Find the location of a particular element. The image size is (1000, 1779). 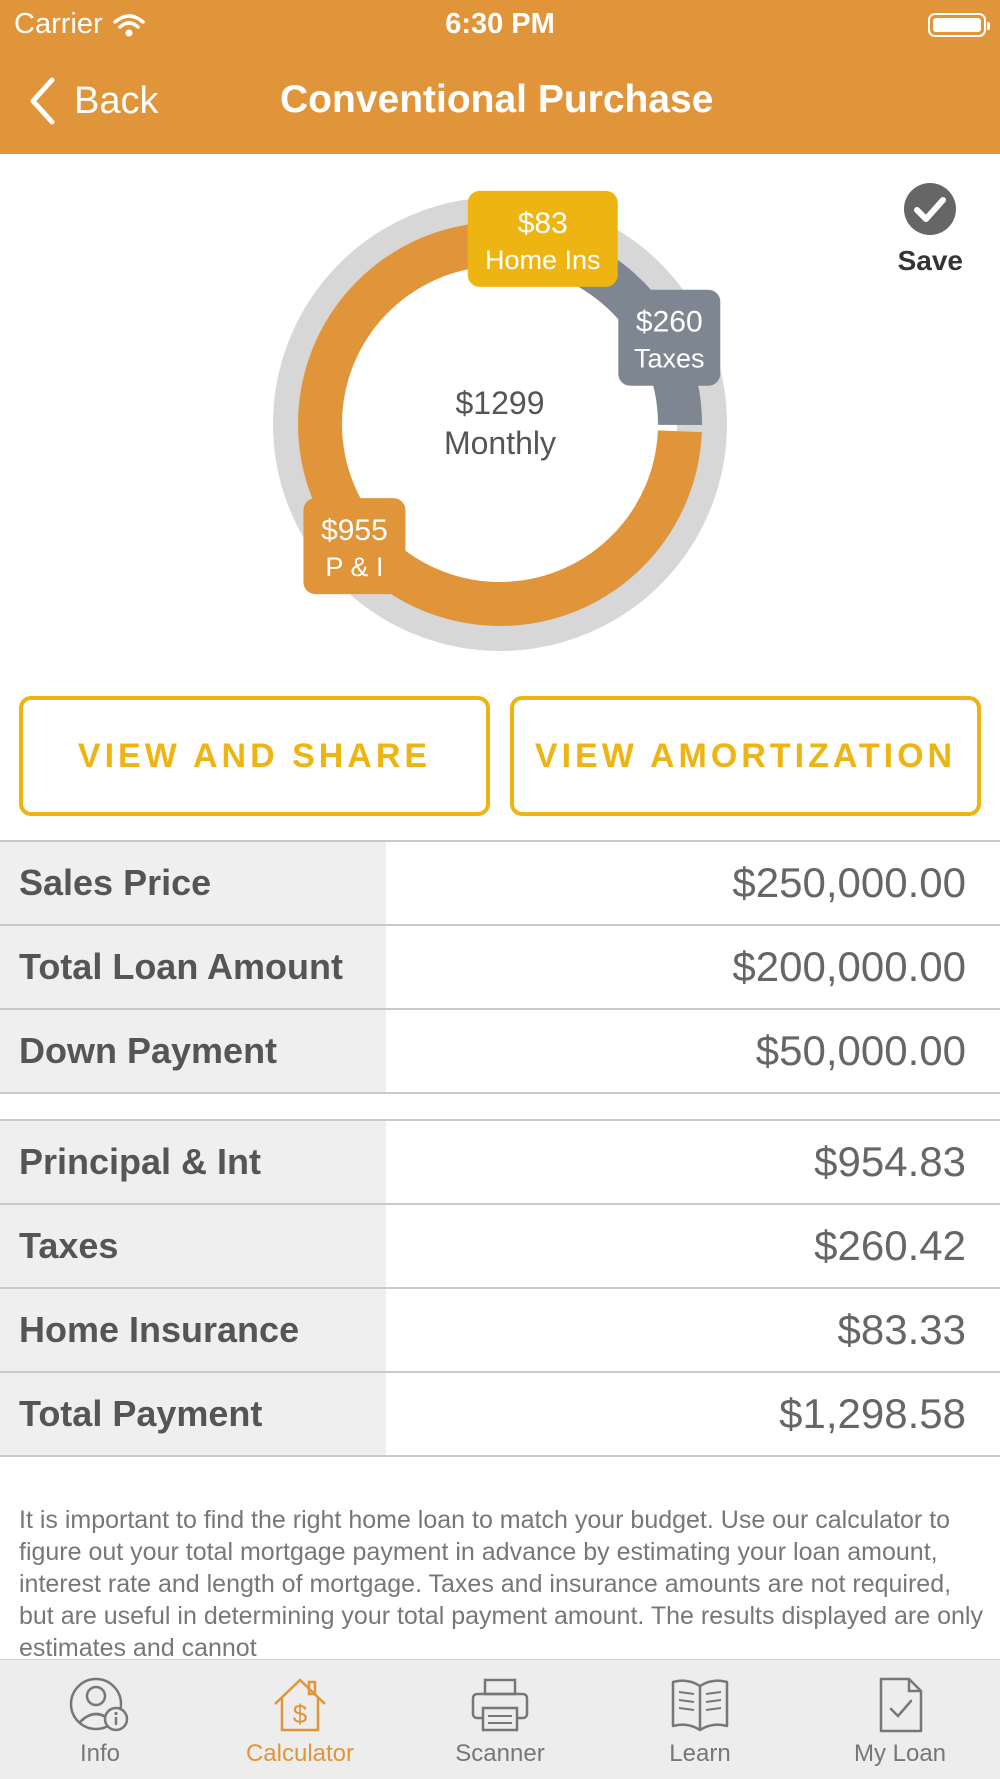

tab-calculator: $ Calculator is located at coordinates (300, 1719).